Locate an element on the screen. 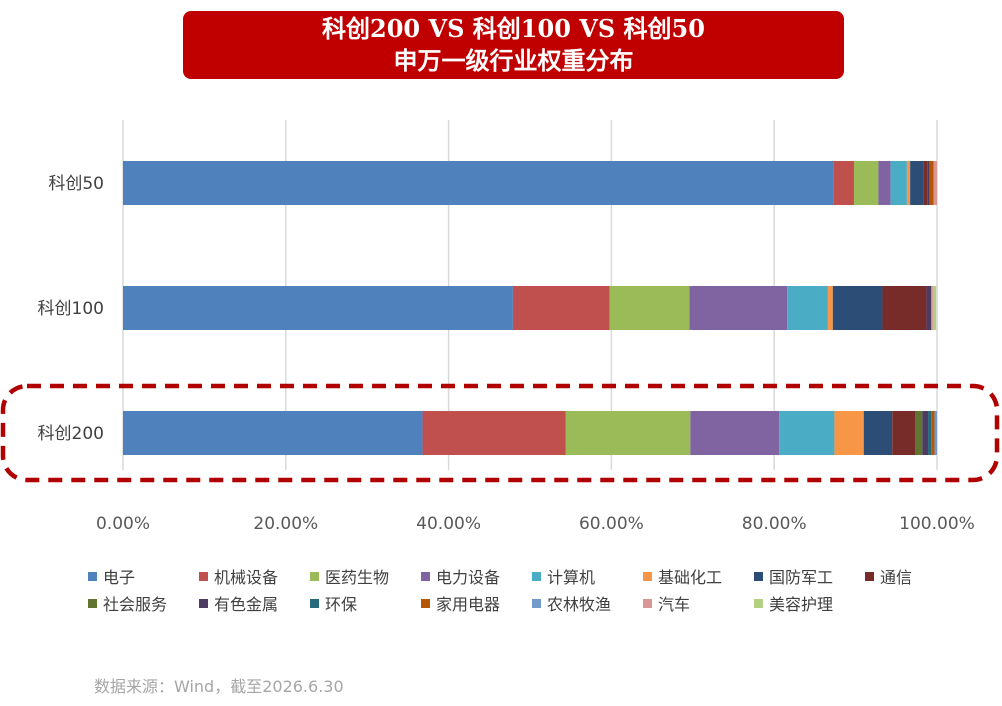 Image resolution: width=1002 pixels, height=706 pixels. legend-item: 环保 is located at coordinates (333, 603).